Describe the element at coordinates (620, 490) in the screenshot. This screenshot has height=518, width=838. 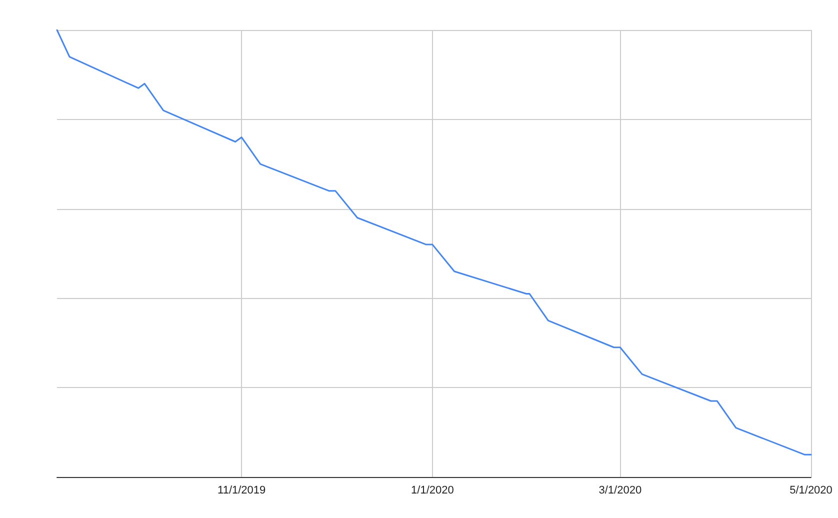
I see `x-tick-label: 3/1/2020` at that location.